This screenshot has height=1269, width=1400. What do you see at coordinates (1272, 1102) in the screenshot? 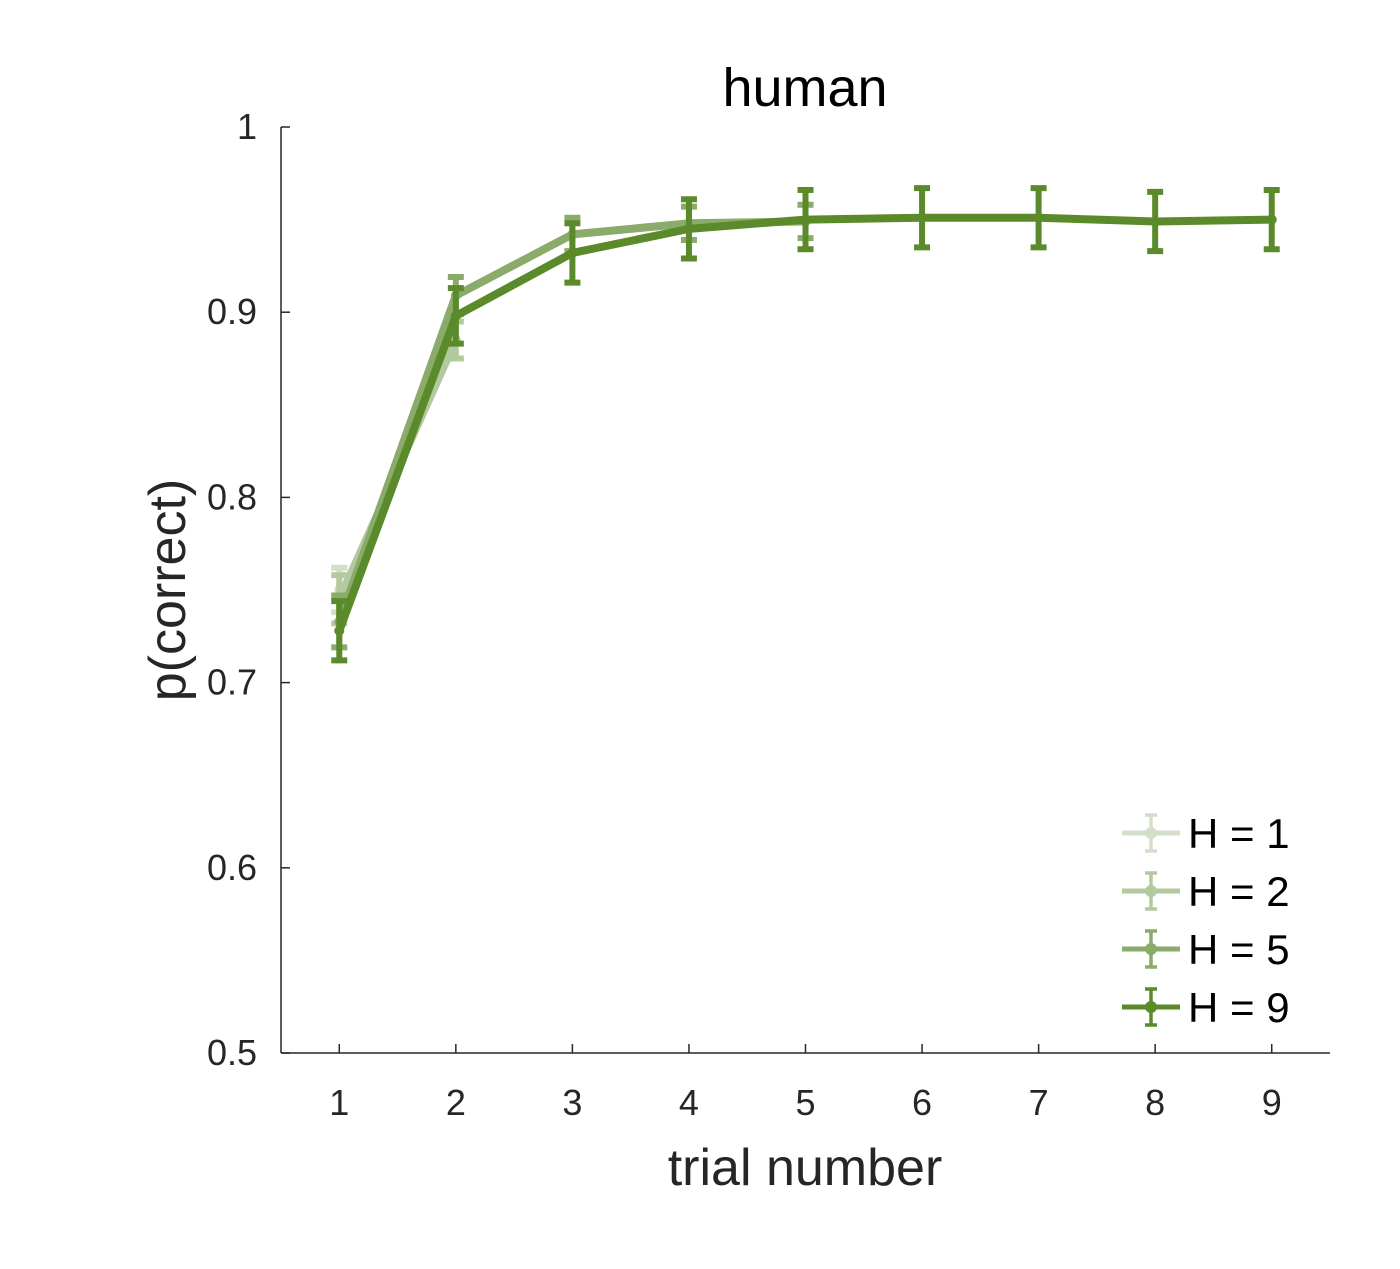
I see `x-tick-label: 9` at bounding box center [1272, 1102].